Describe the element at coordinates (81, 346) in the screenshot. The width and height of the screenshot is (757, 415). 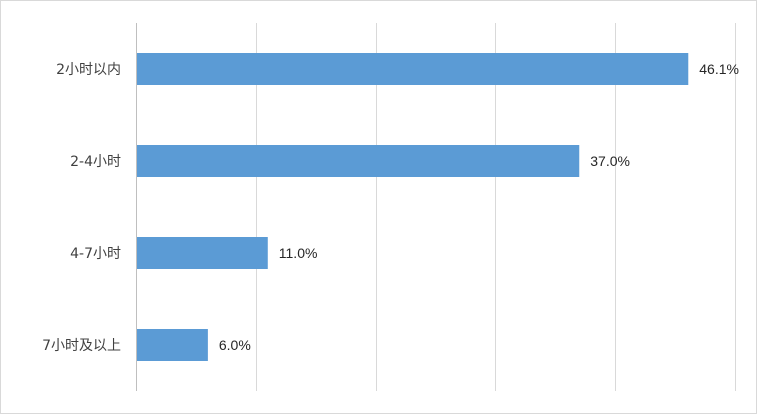
I see `category-label-4: 7小时及以上` at that location.